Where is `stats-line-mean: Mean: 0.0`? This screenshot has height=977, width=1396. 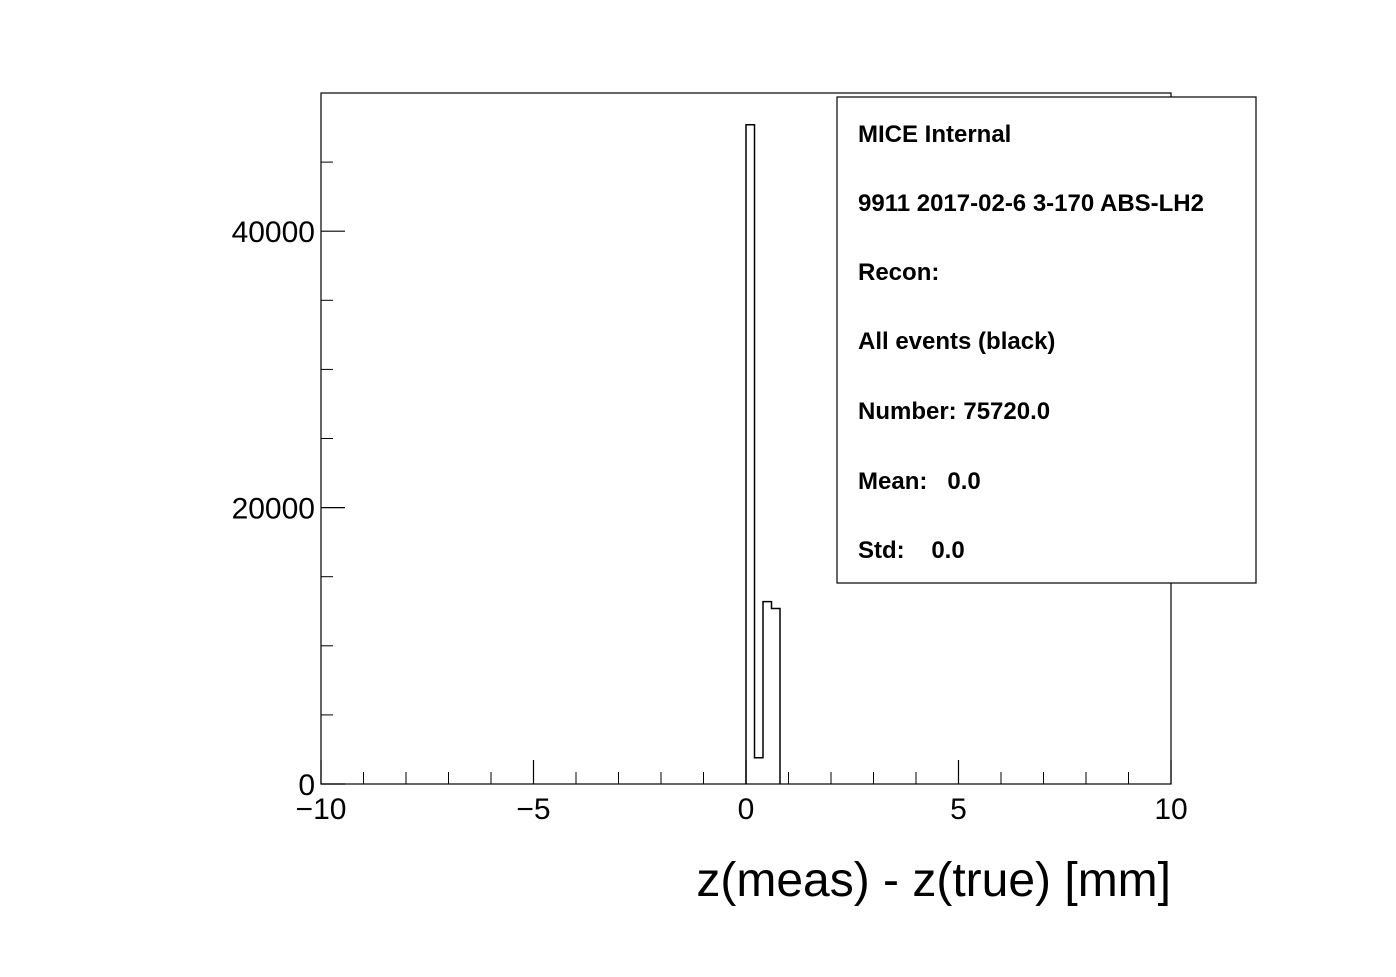
stats-line-mean: Mean: 0.0 is located at coordinates (919, 481).